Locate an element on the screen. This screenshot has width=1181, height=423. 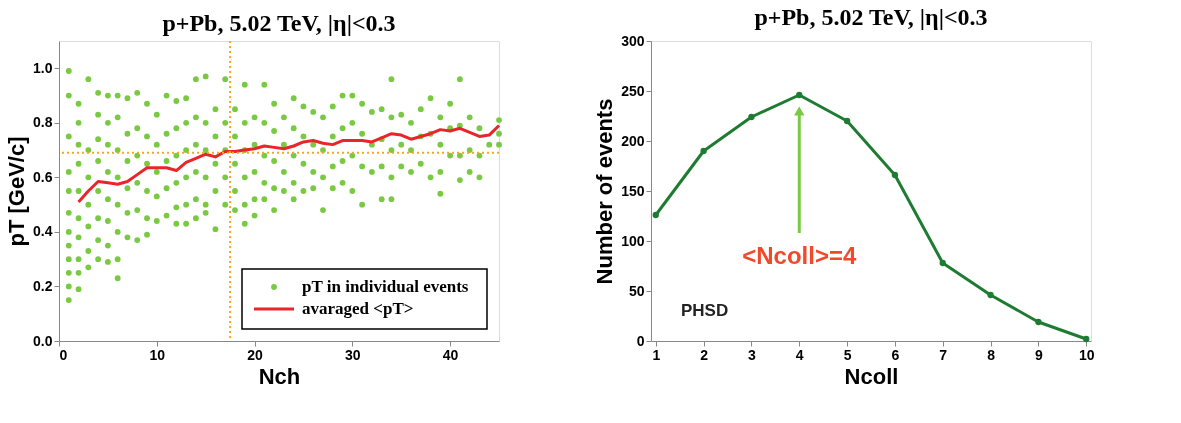
x-tick-label: 5 is located at coordinates (847, 354).